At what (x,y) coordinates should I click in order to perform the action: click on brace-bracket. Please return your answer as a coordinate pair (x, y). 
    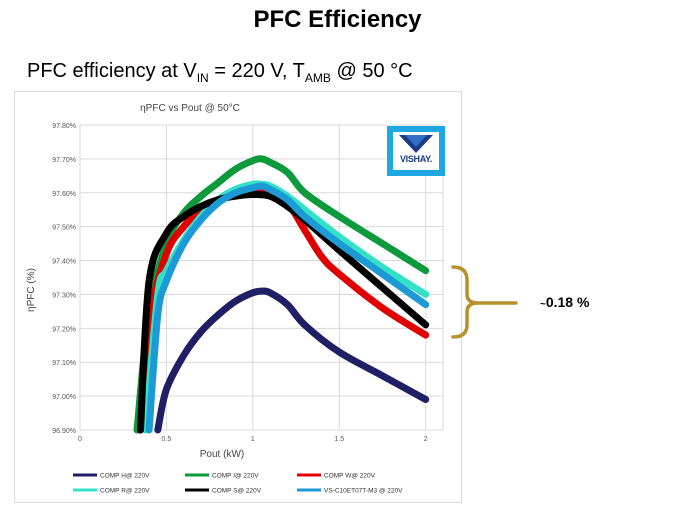
    Looking at the image, I should click on (484, 302).